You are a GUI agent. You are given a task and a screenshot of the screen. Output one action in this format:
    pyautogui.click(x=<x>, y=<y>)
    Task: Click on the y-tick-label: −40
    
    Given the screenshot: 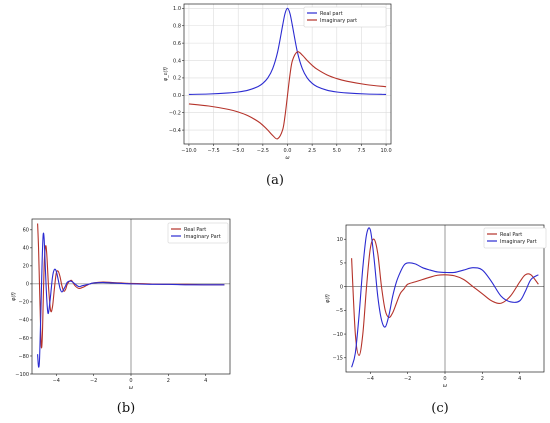 What is the action you would take?
    pyautogui.click(x=23, y=321)
    